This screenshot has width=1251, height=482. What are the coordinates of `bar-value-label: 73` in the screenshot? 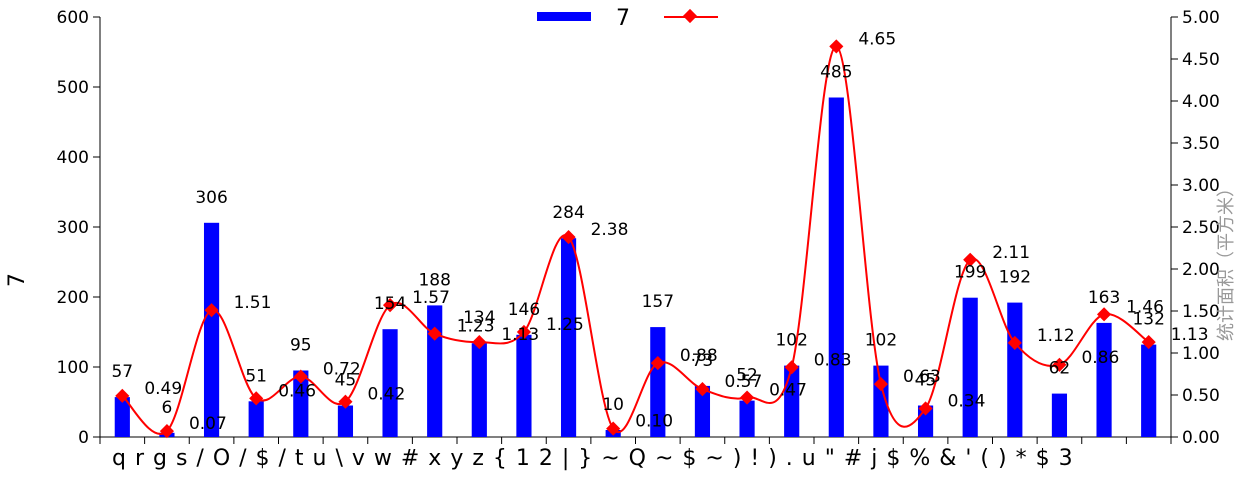 It's located at (703, 361).